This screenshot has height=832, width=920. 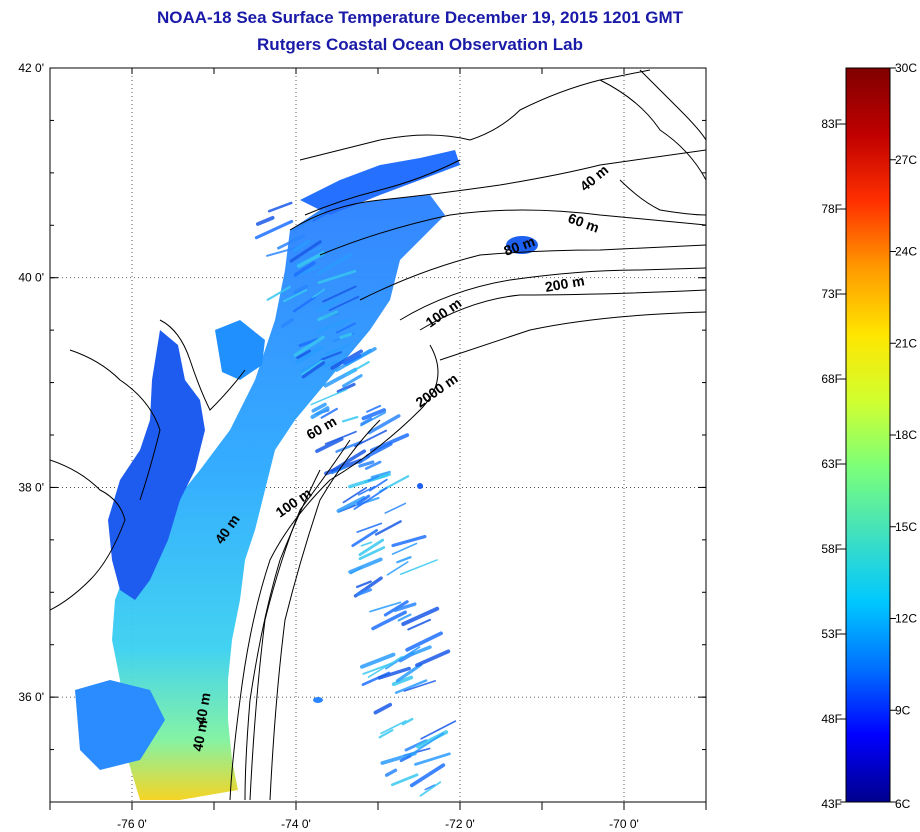 I want to click on colorbar, so click(x=868, y=435).